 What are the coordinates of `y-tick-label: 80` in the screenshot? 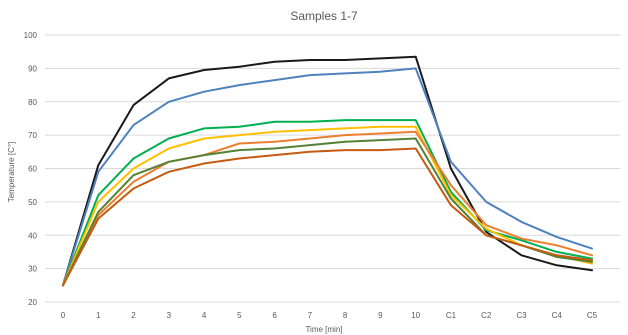 It's located at (32, 102).